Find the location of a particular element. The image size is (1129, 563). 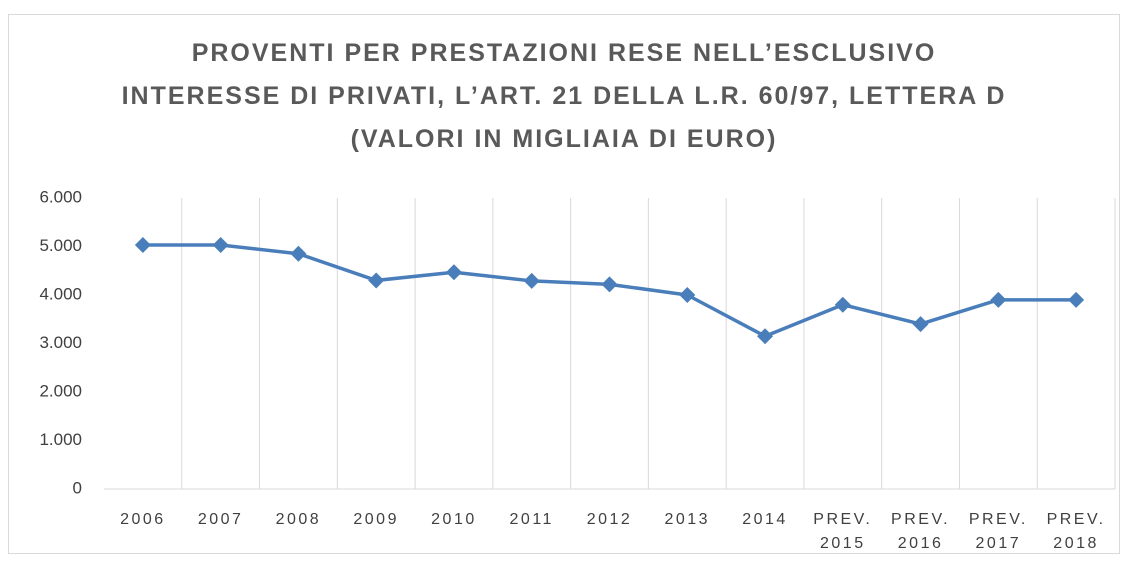

y-tick-label: 3.000 is located at coordinates (60, 342).